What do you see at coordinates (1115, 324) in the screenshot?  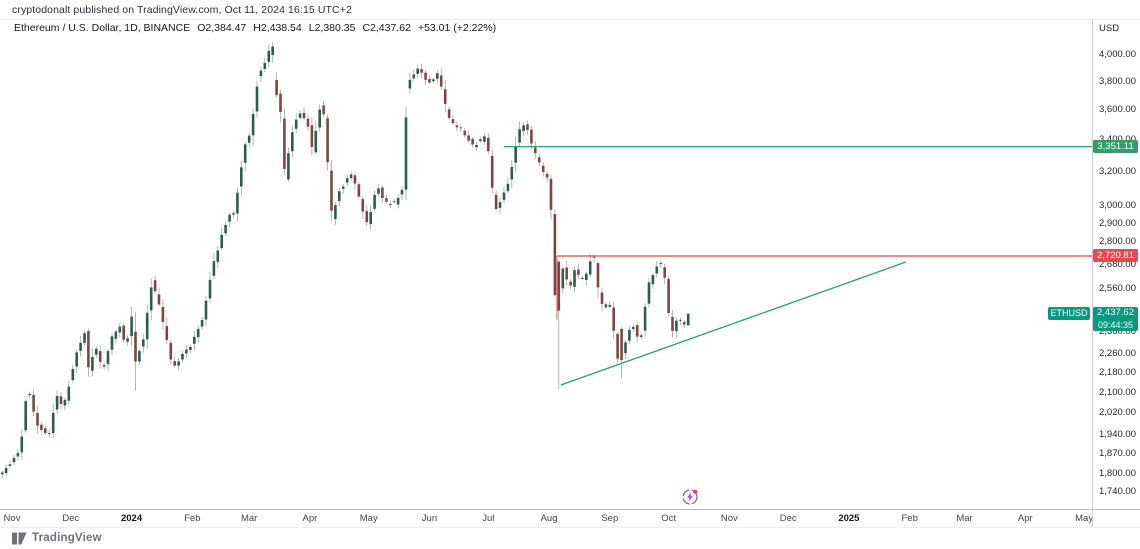 I see `bar-countdown: 09:44:35` at bounding box center [1115, 324].